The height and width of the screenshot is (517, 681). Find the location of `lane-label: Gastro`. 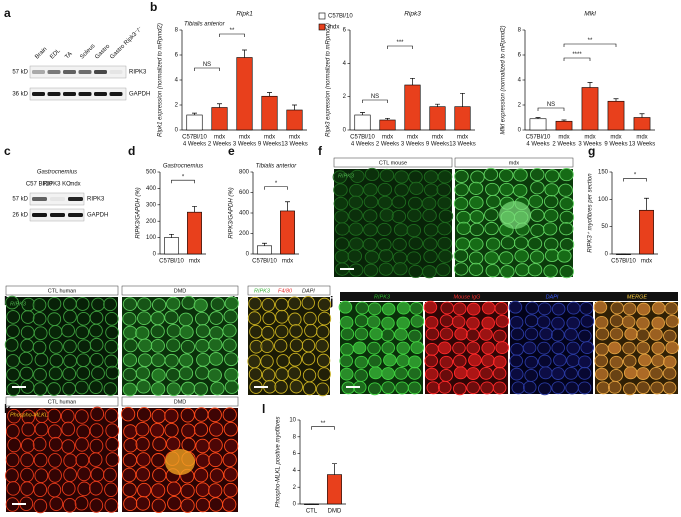

lane-label: Gastro is located at coordinates (102, 51).